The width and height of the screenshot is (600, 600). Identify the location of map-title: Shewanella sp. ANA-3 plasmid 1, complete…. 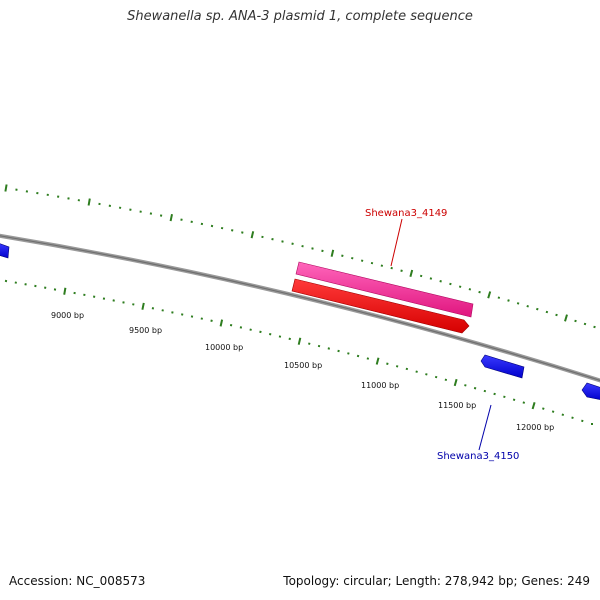
(300, 16).